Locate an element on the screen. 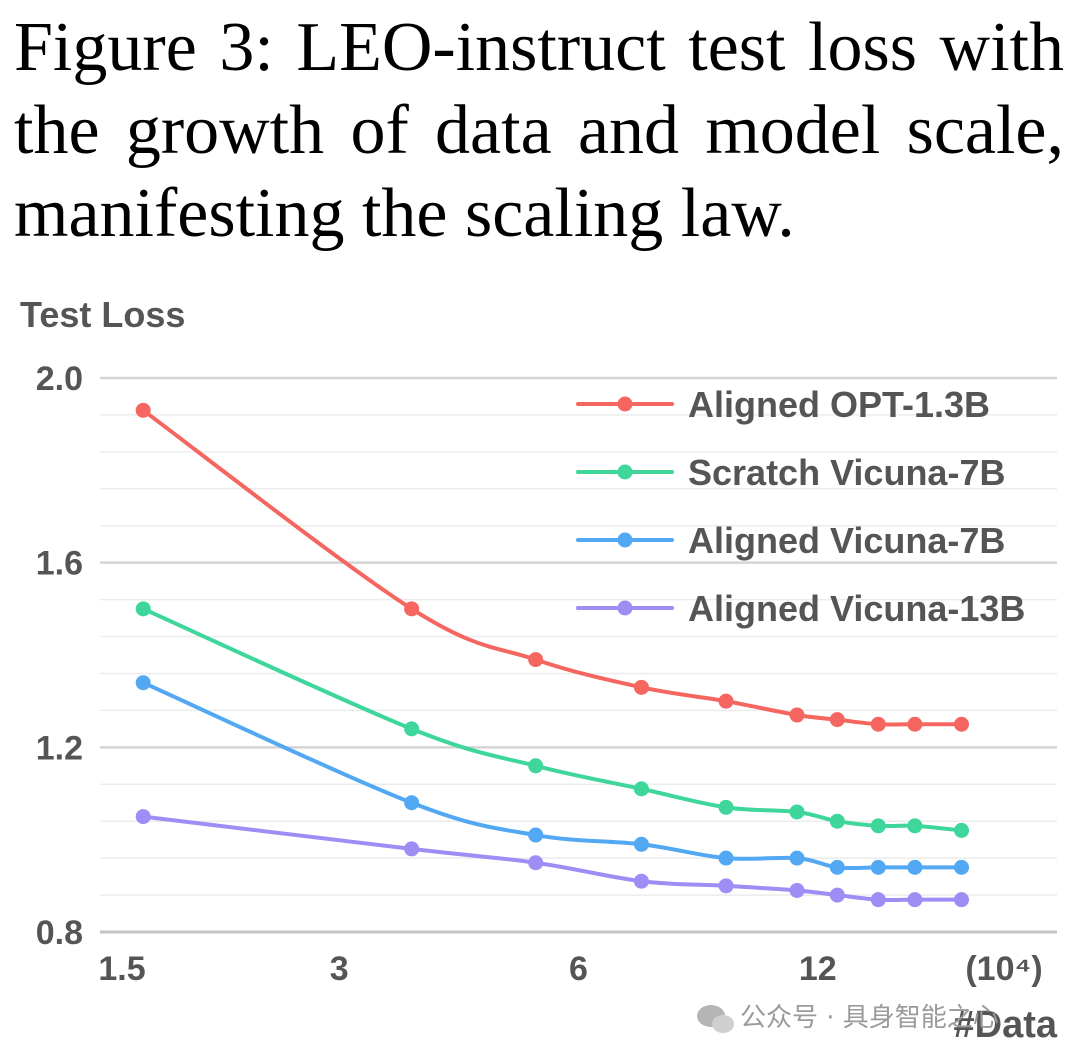 Image resolution: width=1075 pixels, height=1058 pixels. y-tick-label: 1.6 is located at coordinates (59, 564).